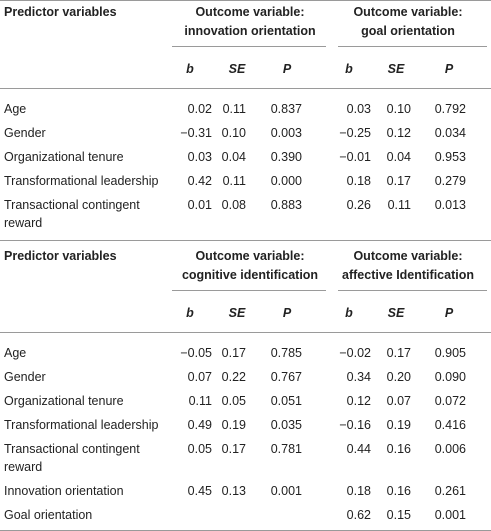 The image size is (491, 531). I want to click on cell-value: 0.390, so click(286, 157).